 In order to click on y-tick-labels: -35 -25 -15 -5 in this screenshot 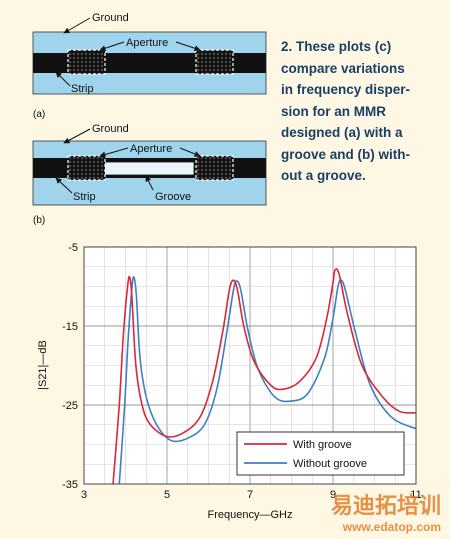, I will do `click(70, 366)`.